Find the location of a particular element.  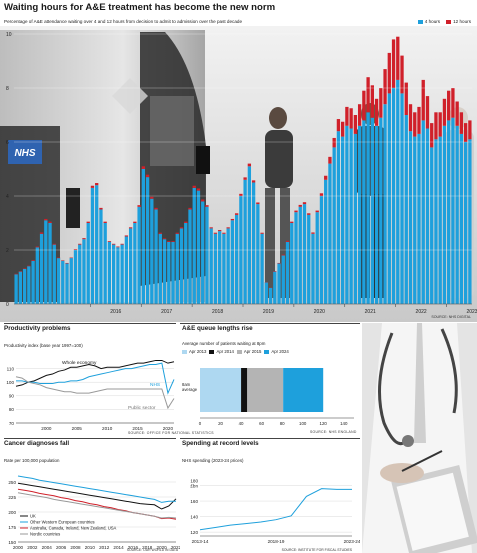

main-source: SOURCE: NHS DIGITAL is located at coordinates (451, 317).